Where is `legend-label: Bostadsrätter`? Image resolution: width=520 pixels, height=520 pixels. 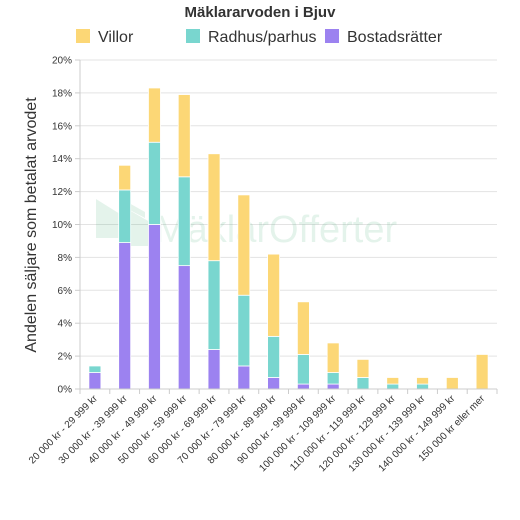
legend-label: Bostadsrätter is located at coordinates (395, 37).